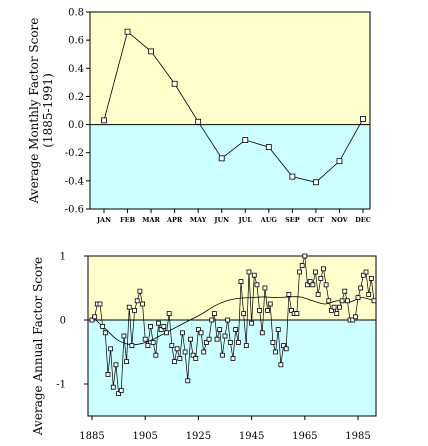 This screenshot has height=446, width=428. Describe the element at coordinates (225, 429) in the screenshot. I see `annual-x-axis: 1885 1905 1925 1945 1965 1985` at that location.